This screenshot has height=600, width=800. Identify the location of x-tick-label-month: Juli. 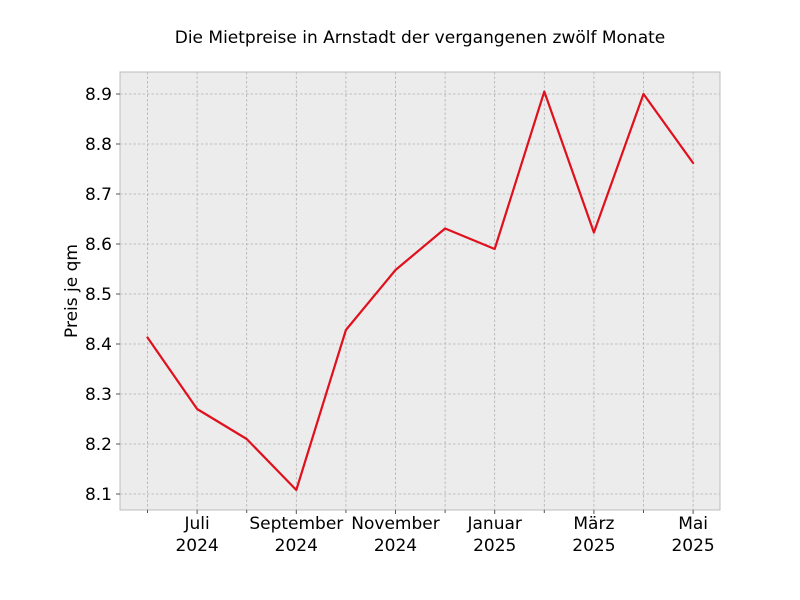
(196, 524).